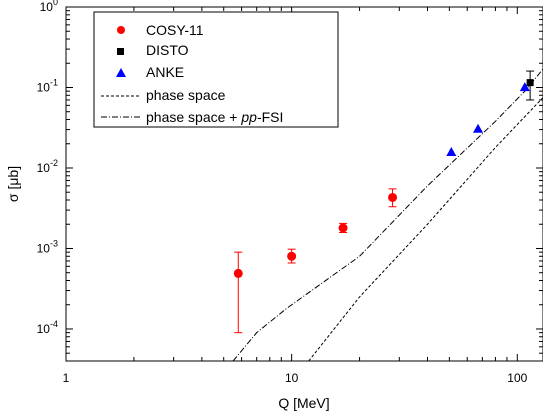 The height and width of the screenshot is (419, 543). I want to click on y-tick-label: 10⁰, so click(49, 7).